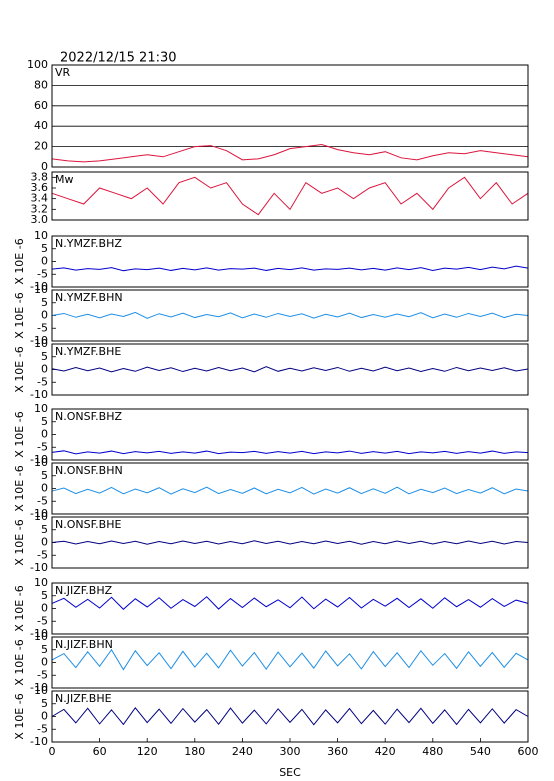 This screenshot has width=554, height=781. What do you see at coordinates (480, 751) in the screenshot?
I see `x-tick-label: 540` at bounding box center [480, 751].